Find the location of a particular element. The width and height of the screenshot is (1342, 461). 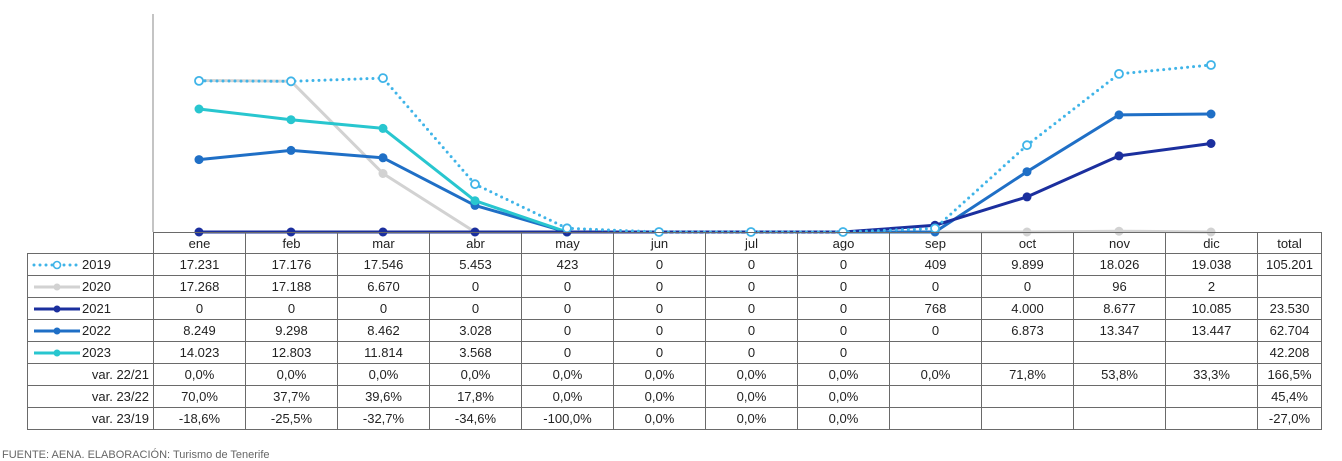

row-label: var. 23/19 is located at coordinates (90, 418).